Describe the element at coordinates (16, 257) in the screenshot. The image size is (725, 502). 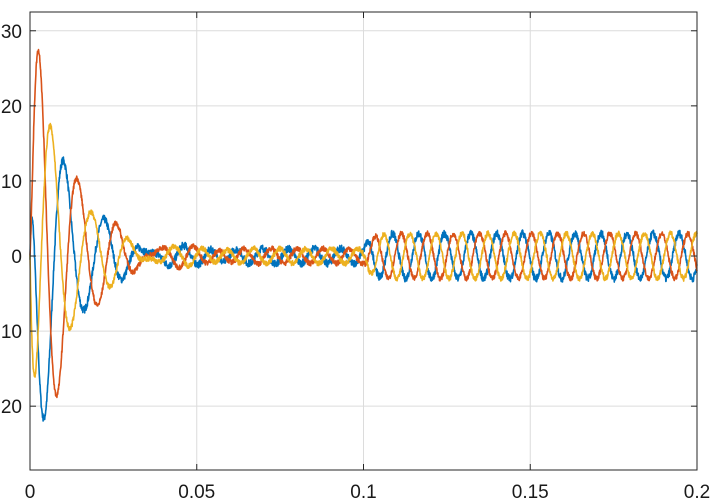
I see `y-tick-label: 0` at that location.